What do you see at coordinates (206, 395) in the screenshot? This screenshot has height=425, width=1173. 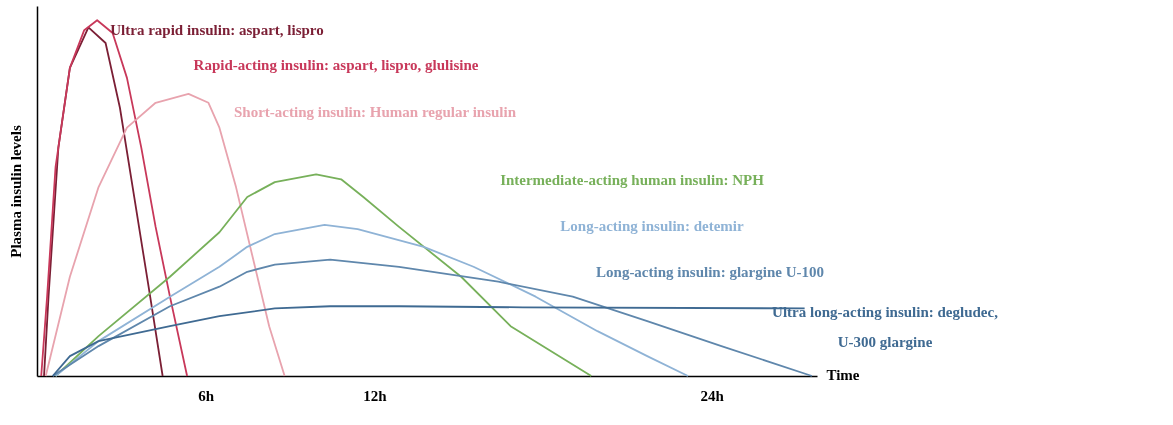 I see `x-tick-label: 6h` at bounding box center [206, 395].